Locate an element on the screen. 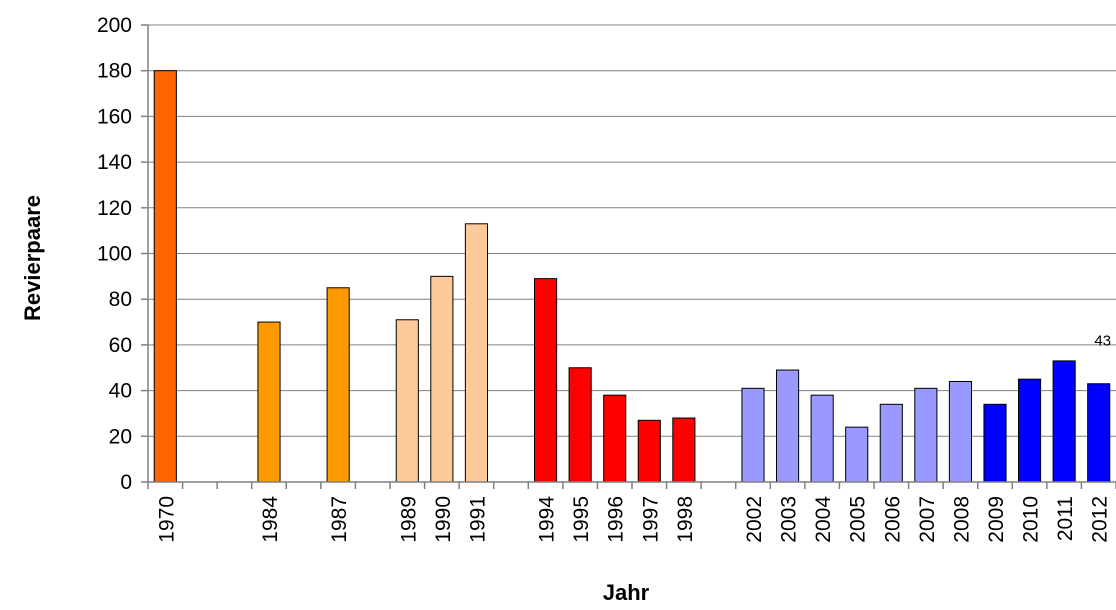 The image size is (1116, 610). x-tick-label: 2004 is located at coordinates (823, 519).